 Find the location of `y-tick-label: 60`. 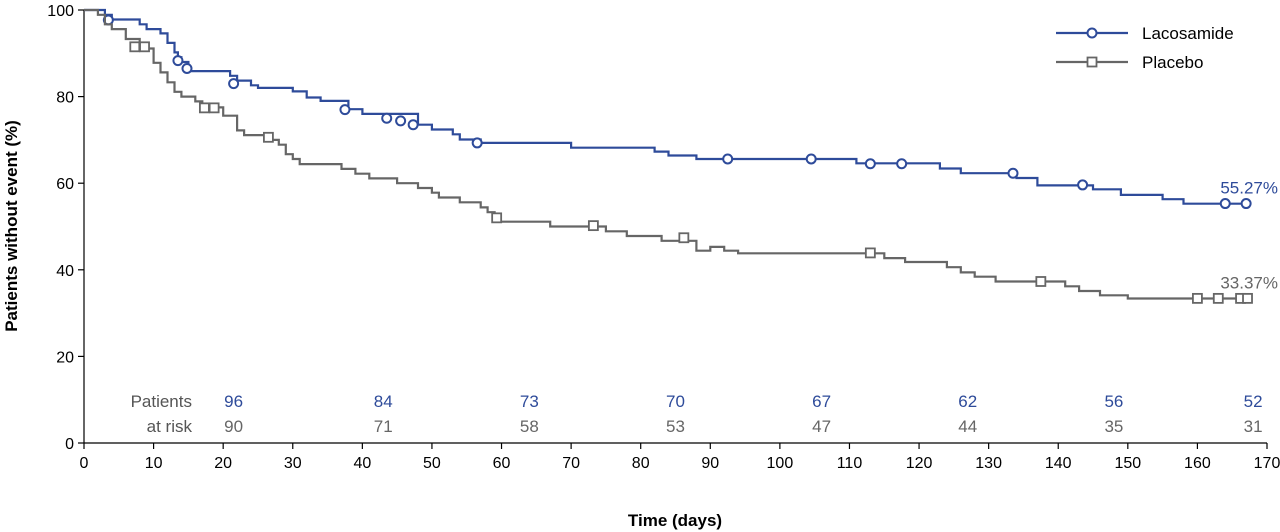

y-tick-label: 60 is located at coordinates (65, 184).